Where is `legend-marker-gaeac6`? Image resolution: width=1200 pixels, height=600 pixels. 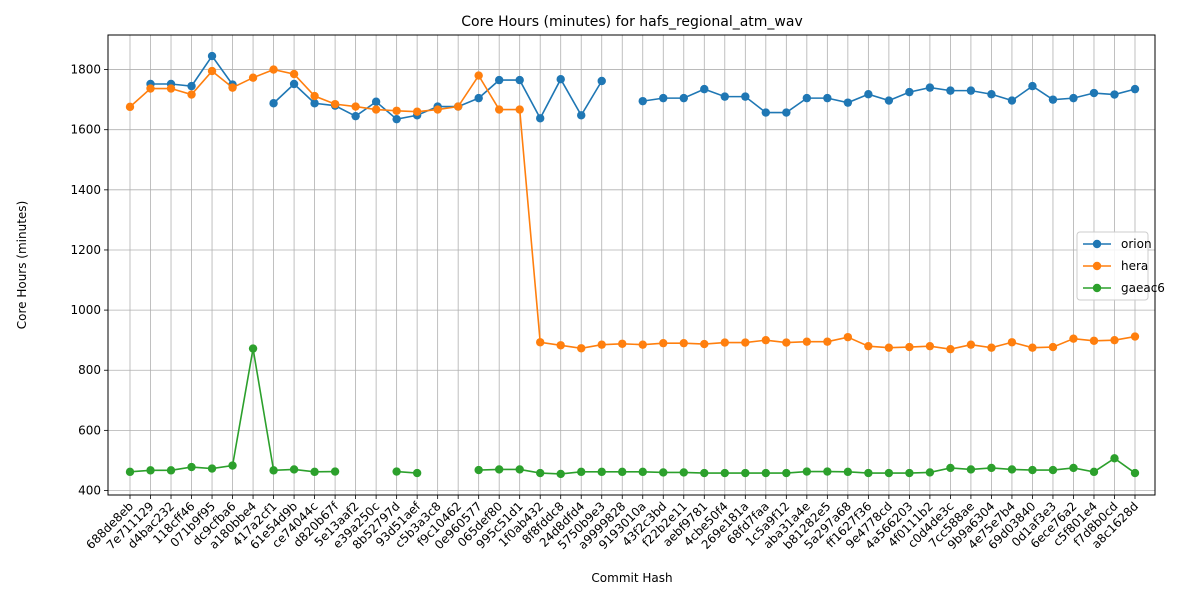 legend-marker-gaeac6 is located at coordinates (1097, 288).